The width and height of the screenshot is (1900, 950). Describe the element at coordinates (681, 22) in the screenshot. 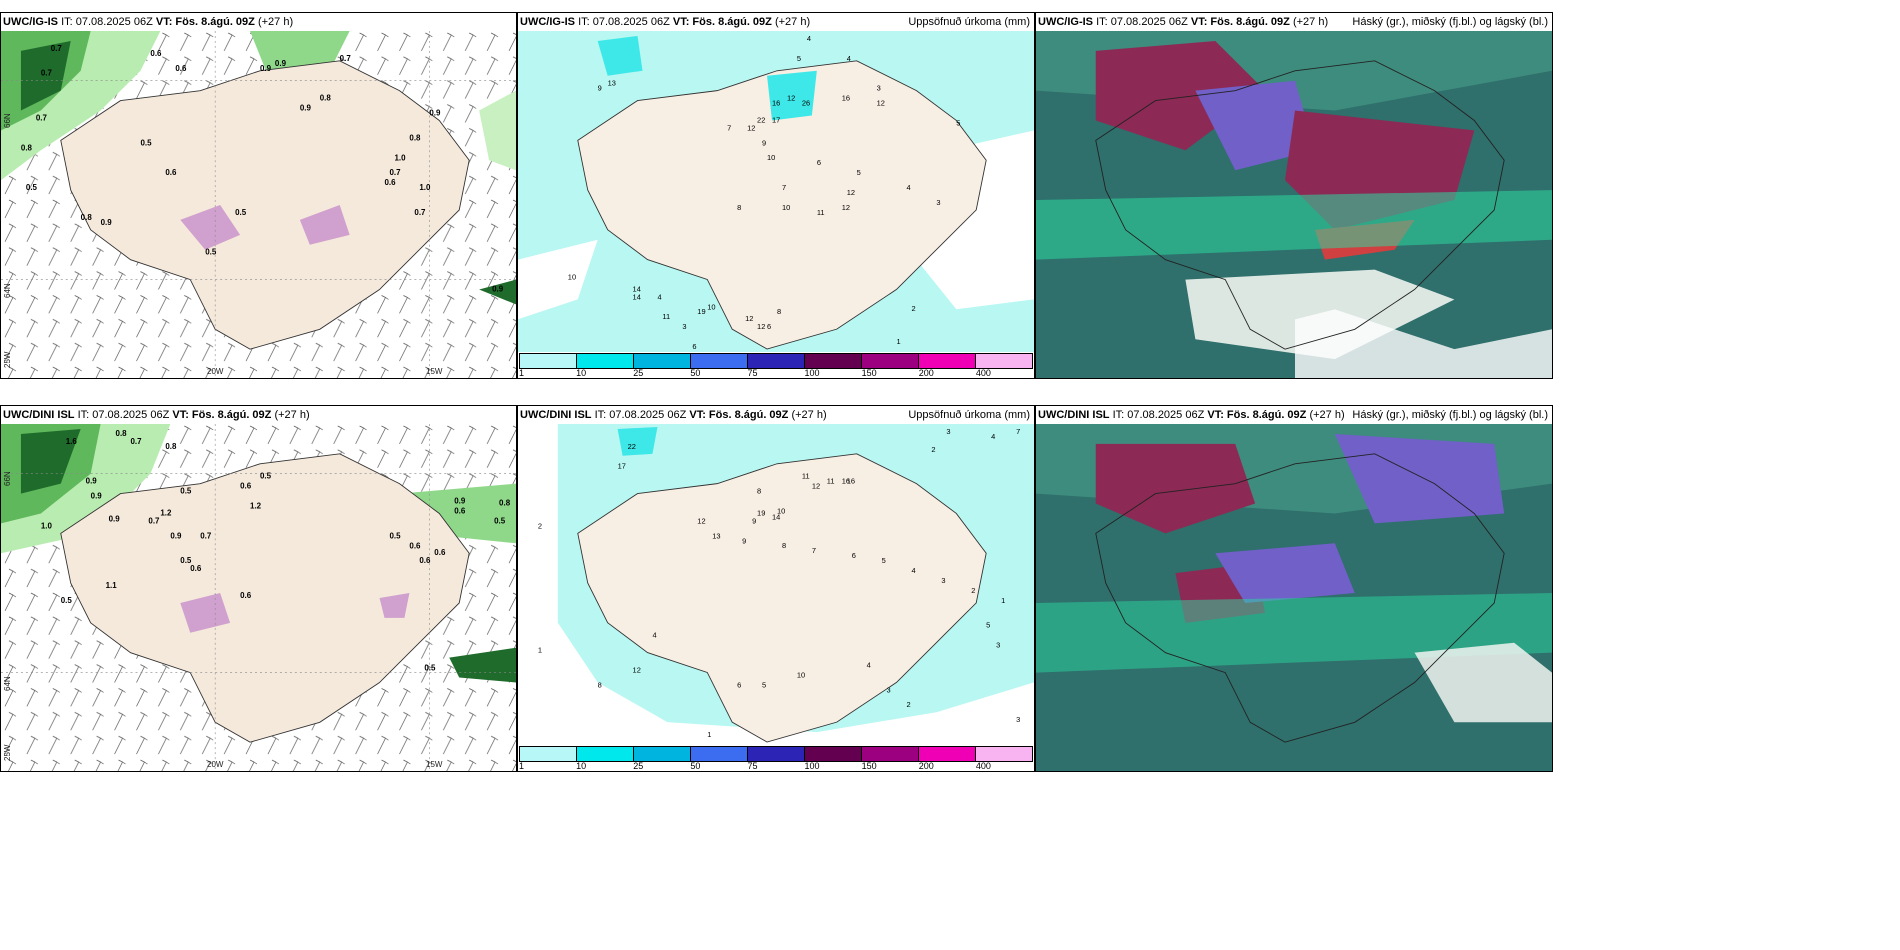

I see `valid-label: VT:` at that location.